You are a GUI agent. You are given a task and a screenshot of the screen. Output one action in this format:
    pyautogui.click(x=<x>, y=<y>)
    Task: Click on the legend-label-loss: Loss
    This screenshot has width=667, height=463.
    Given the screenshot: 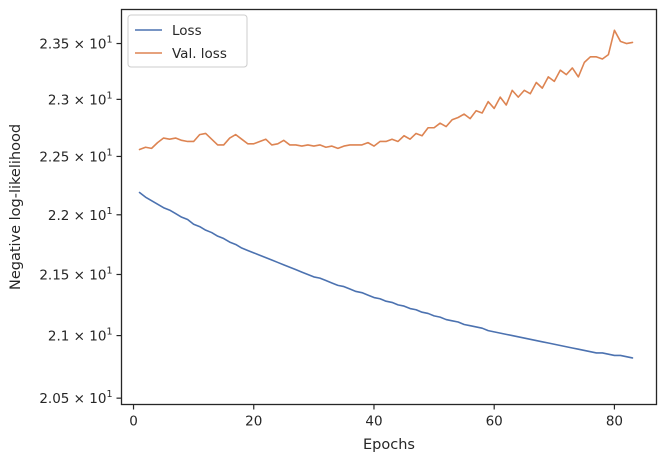 What is the action you would take?
    pyautogui.click(x=187, y=31)
    